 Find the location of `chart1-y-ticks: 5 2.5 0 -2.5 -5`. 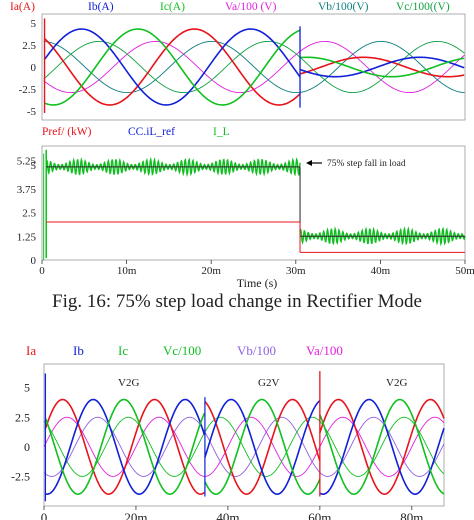

chart1-y-ticks: 5 2.5 0 -2.5 -5 is located at coordinates (28, 68).